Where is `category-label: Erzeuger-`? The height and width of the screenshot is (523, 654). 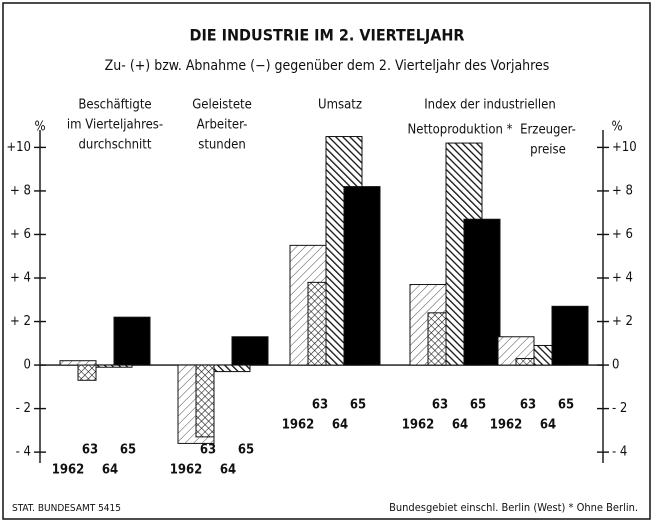
category-label: Erzeuger- is located at coordinates (548, 130).